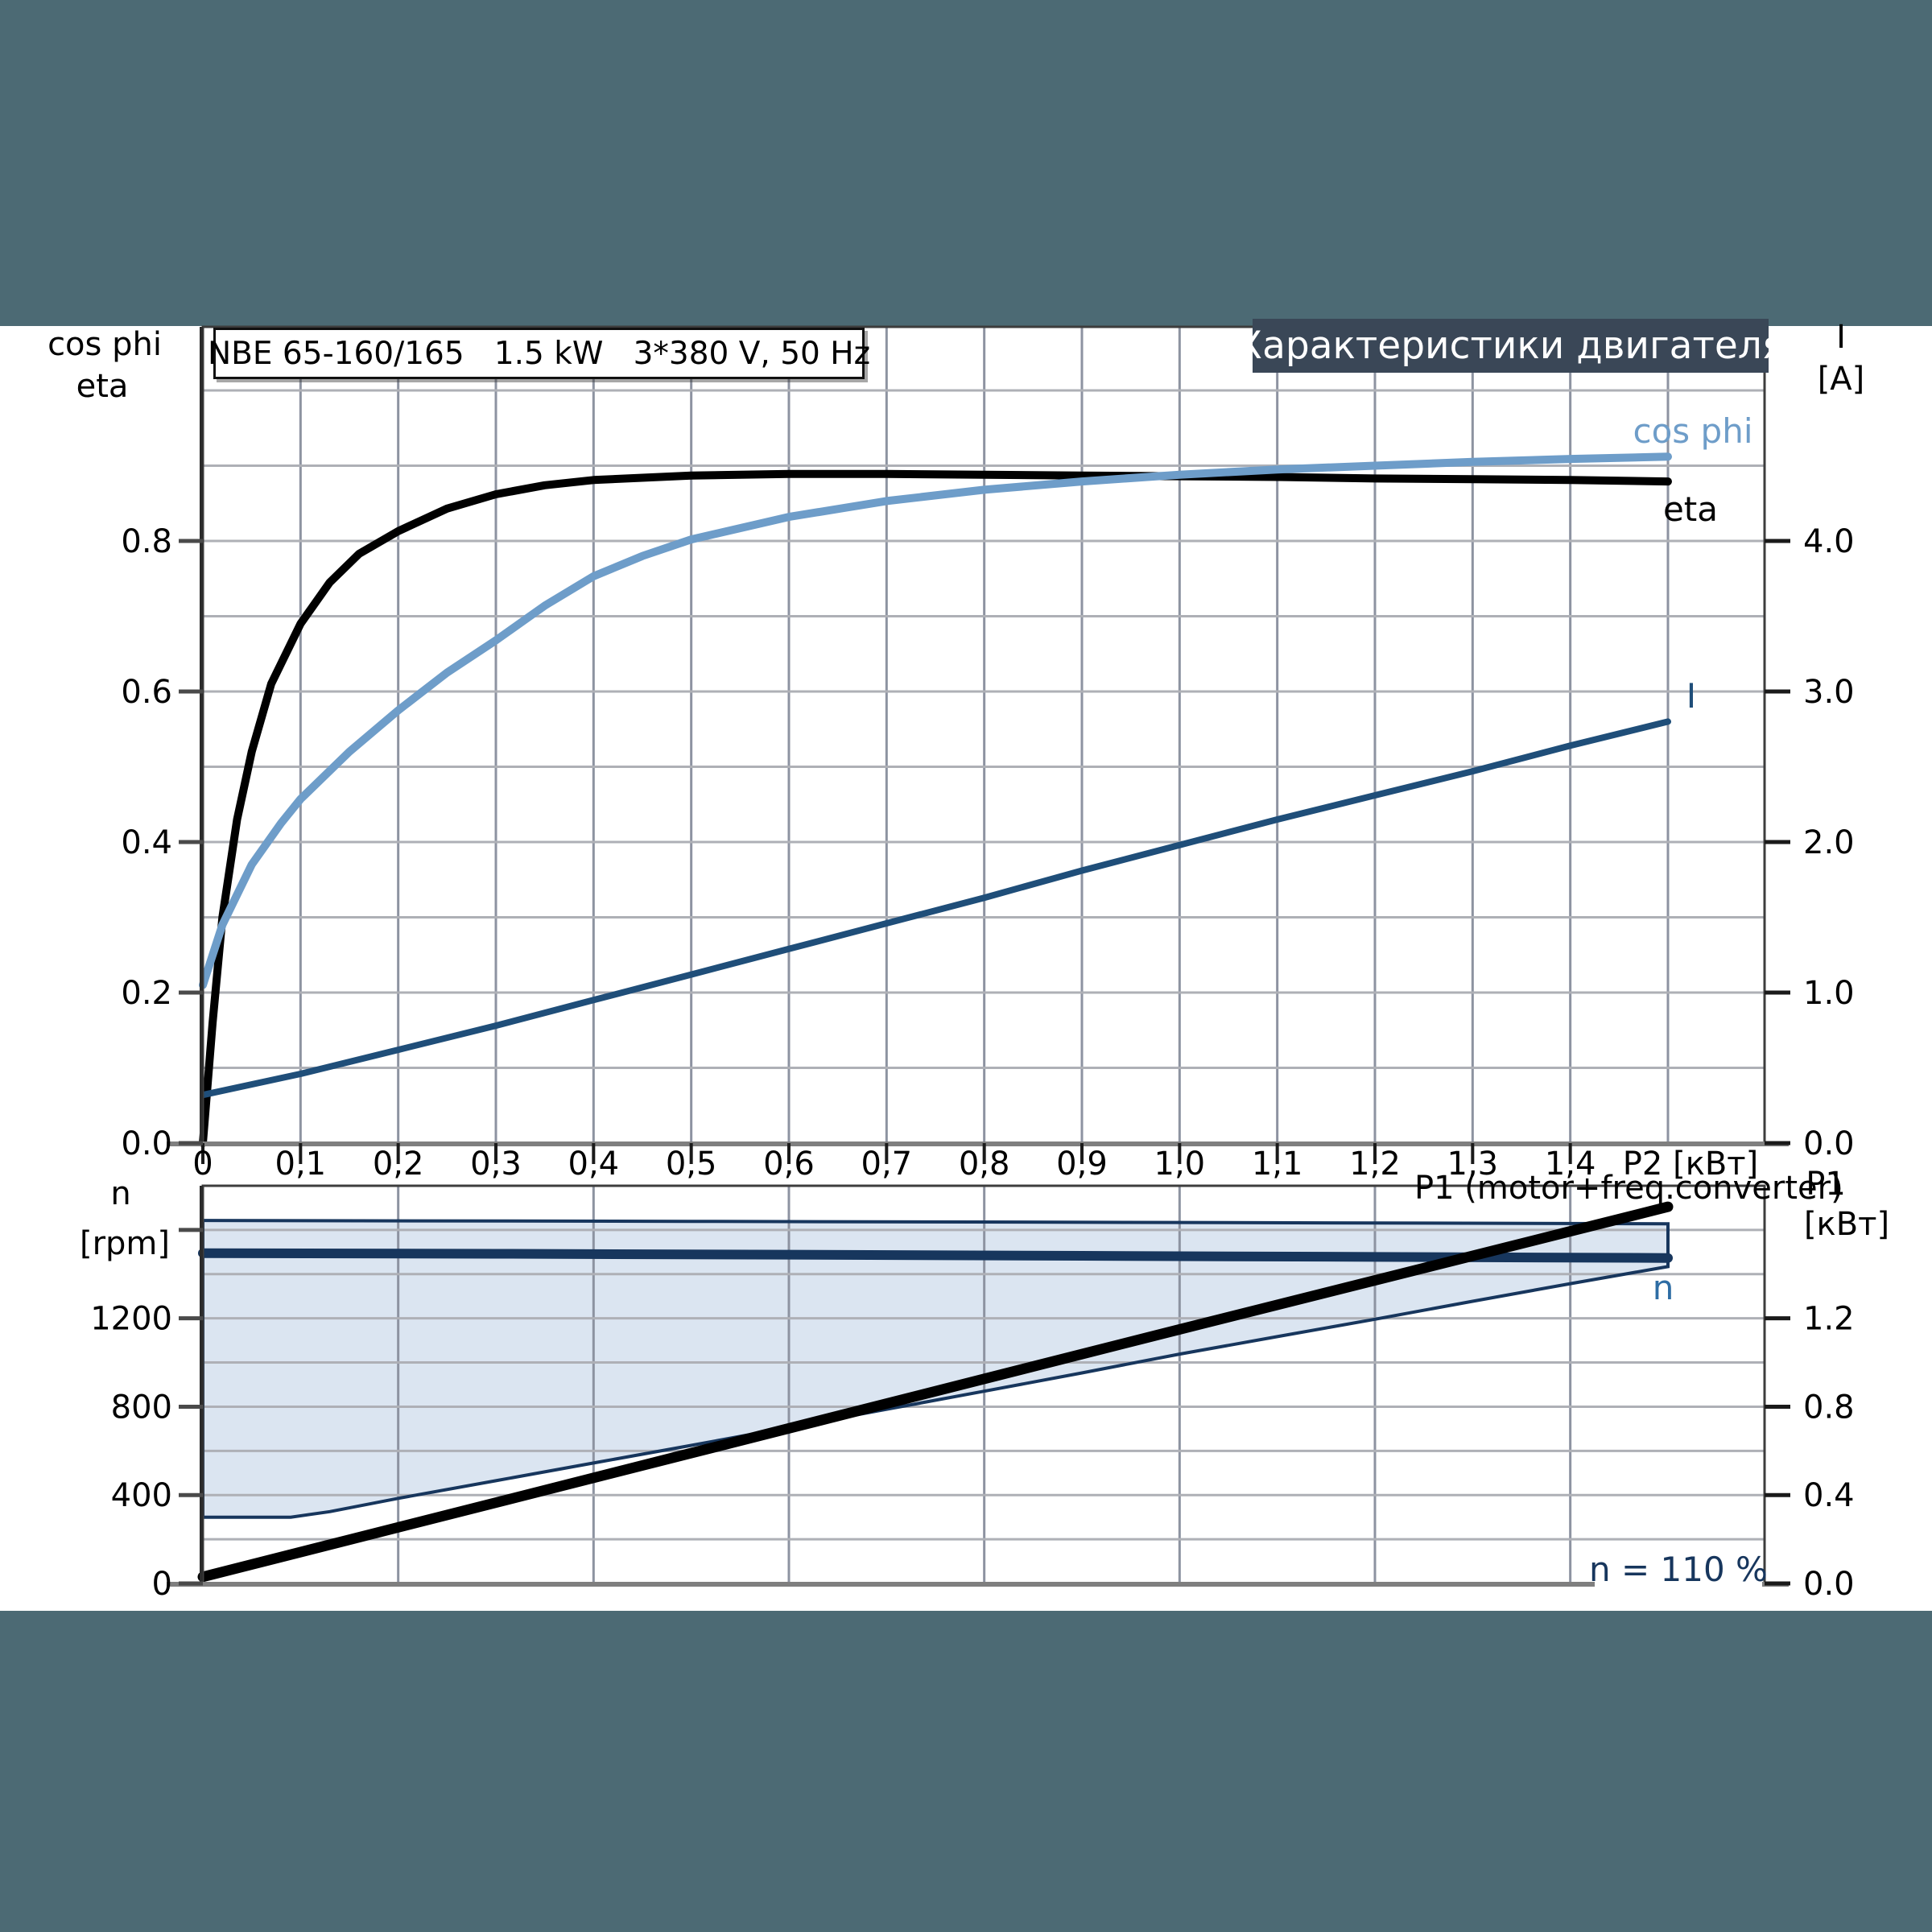 Image resolution: width=1932 pixels, height=1932 pixels. What do you see at coordinates (120, 1193) in the screenshot?
I see `y-left-axis-title-1: n` at bounding box center [120, 1193].